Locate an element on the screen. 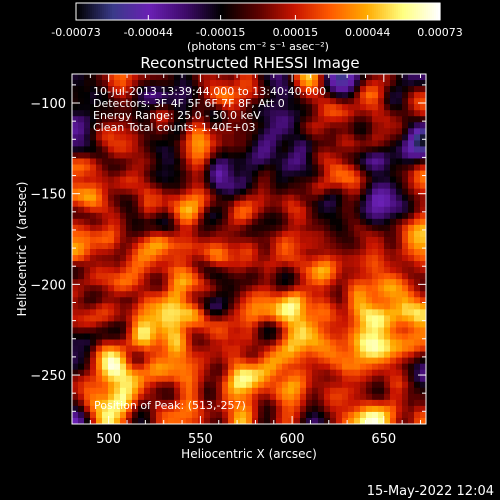  colorbar-tick-label: -0.00015 is located at coordinates (220, 32).